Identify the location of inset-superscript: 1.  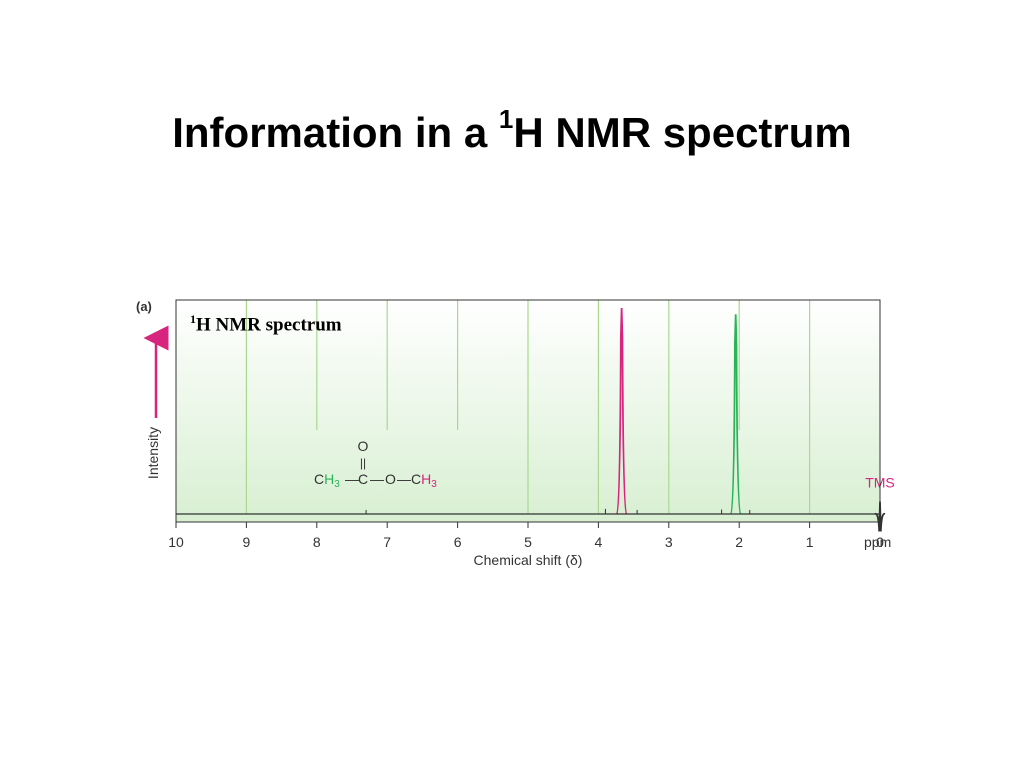
(193, 319).